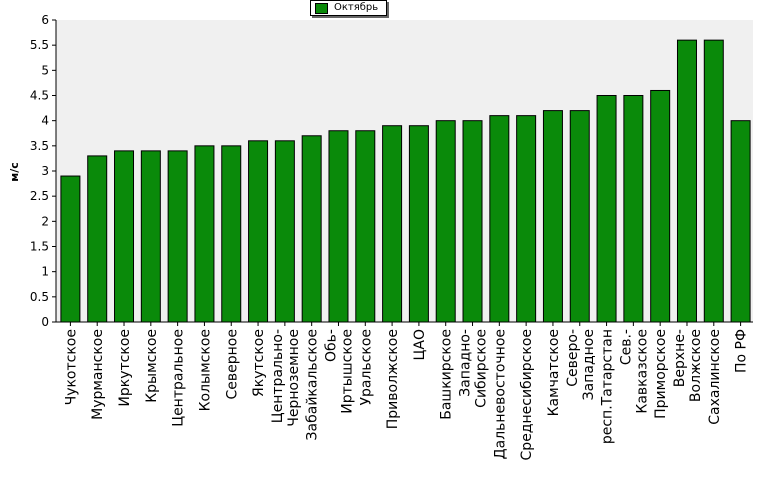 The height and width of the screenshot is (479, 777). Describe the element at coordinates (608, 386) in the screenshot. I see `x-tick-label: респ.Татарстан` at that location.